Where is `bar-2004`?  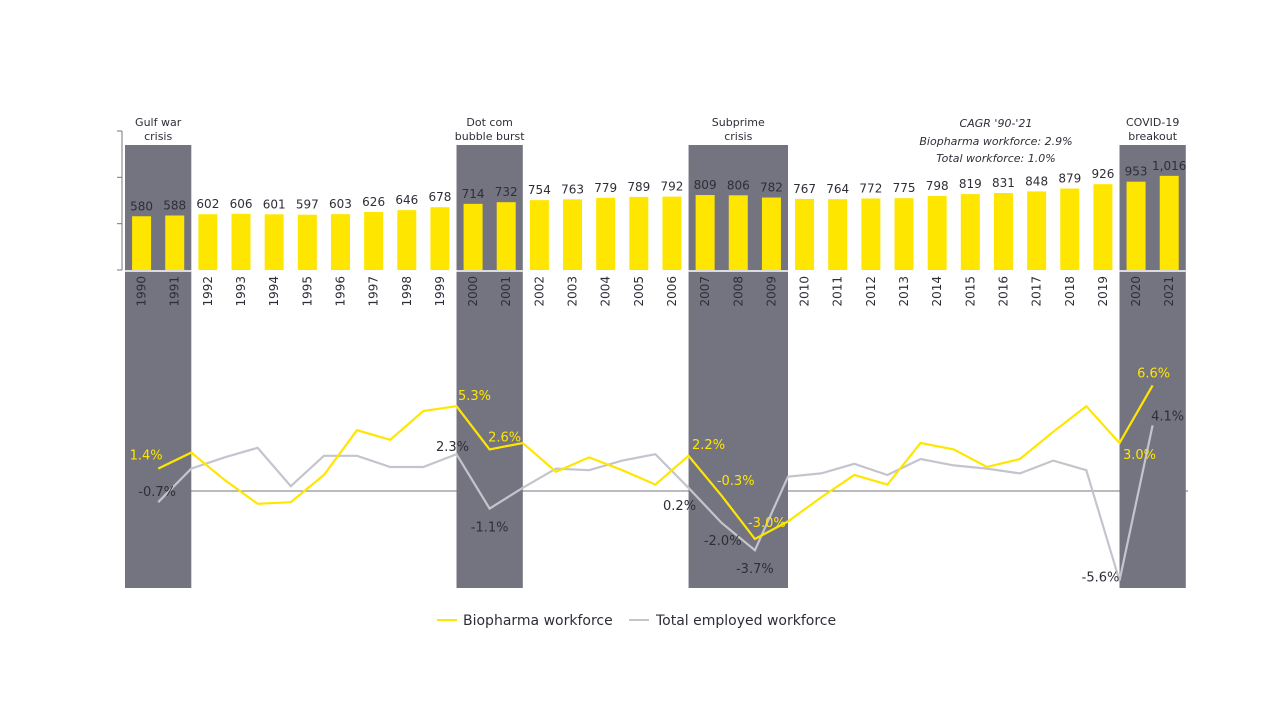
bar-2004 is located at coordinates (606, 233).